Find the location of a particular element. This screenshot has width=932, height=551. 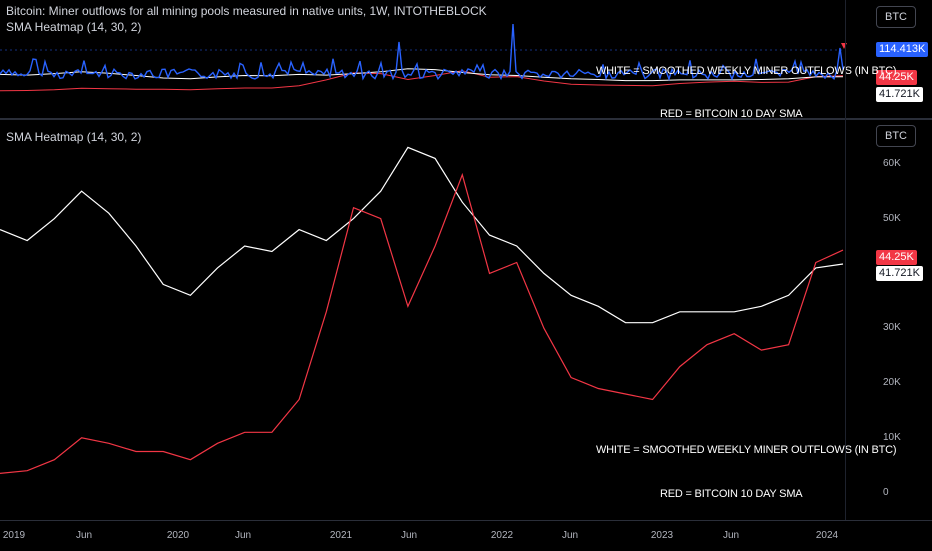

x-tick-label: 2021 is located at coordinates (341, 535).